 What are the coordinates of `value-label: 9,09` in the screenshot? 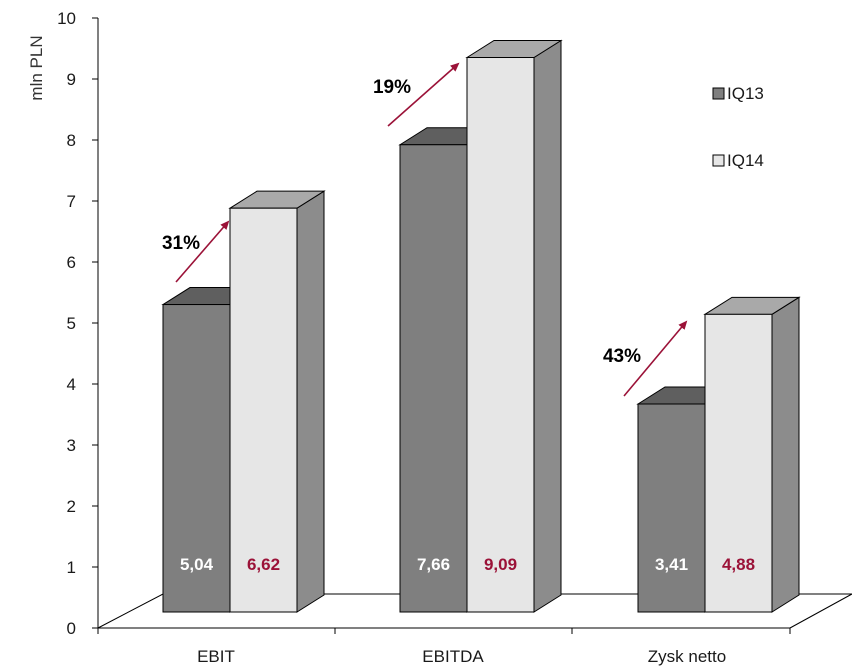 It's located at (500, 564).